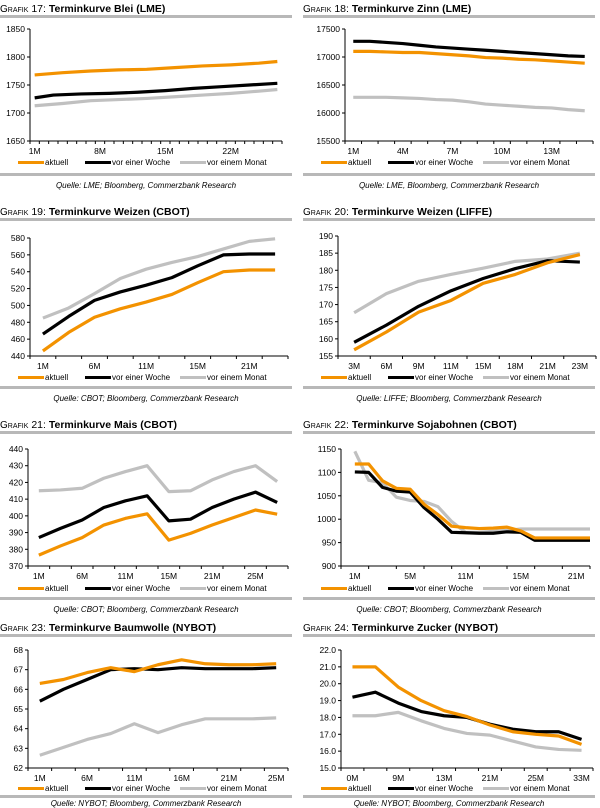  What do you see at coordinates (353, 778) in the screenshot?
I see `x-tick-label: 0M` at bounding box center [353, 778].